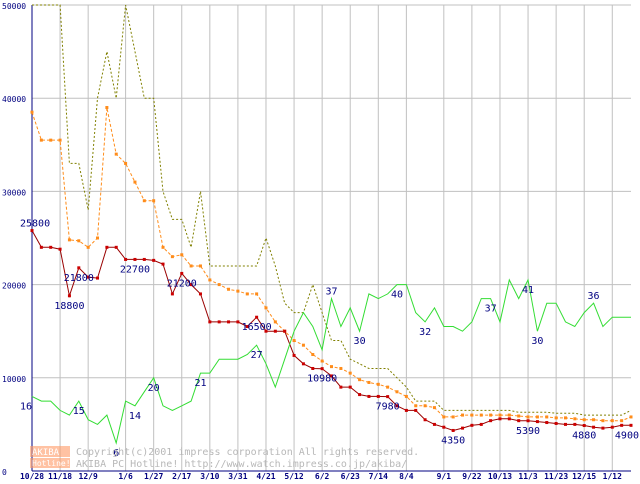 The image size is (640, 484). I want to click on data-label-5: 16500, so click(257, 327).